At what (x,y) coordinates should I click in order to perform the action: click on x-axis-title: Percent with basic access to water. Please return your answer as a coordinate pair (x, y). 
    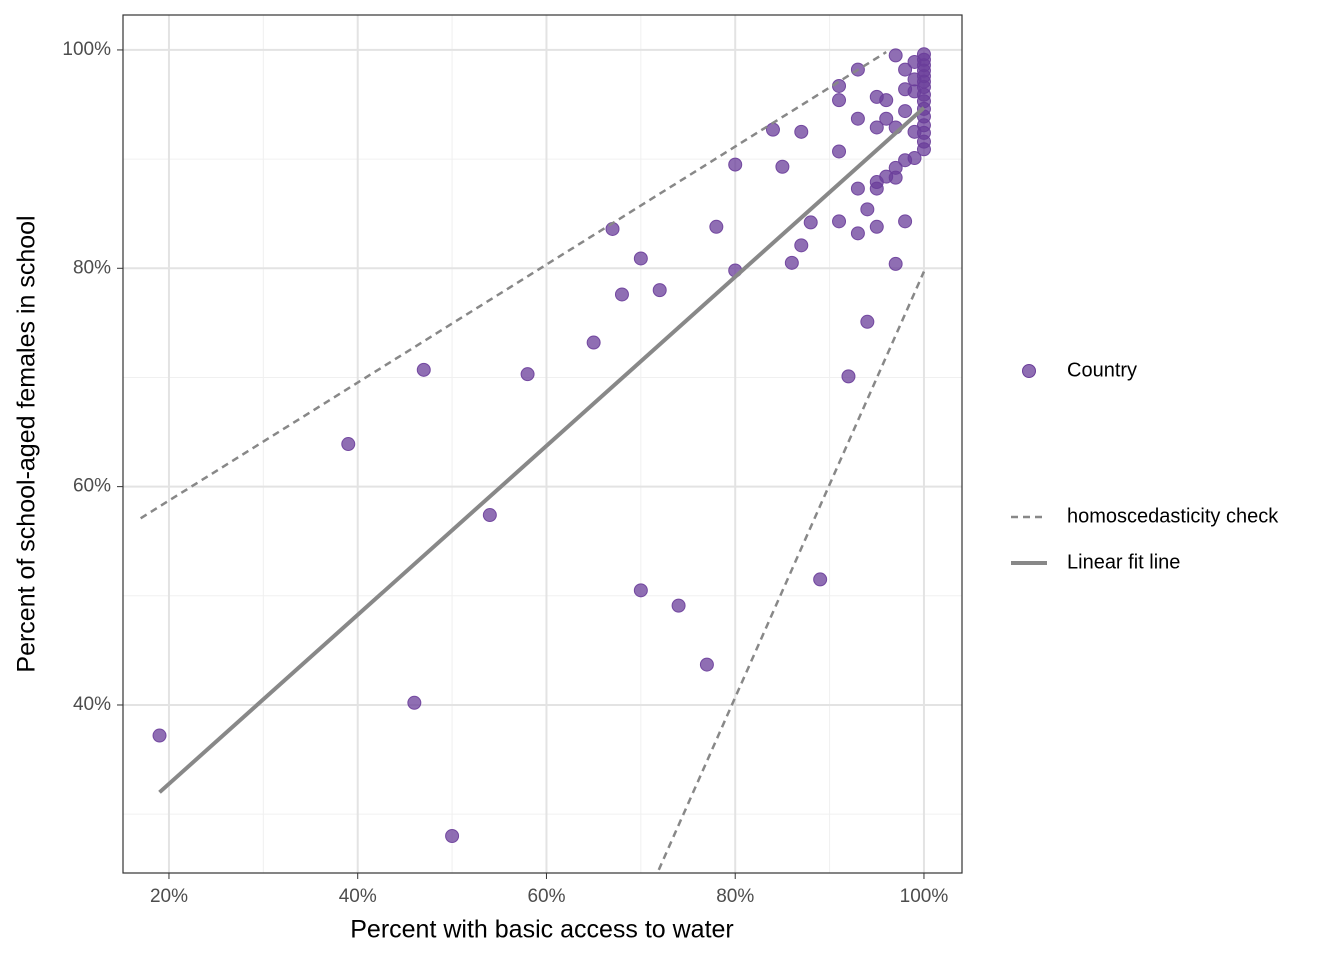
    Looking at the image, I should click on (542, 930).